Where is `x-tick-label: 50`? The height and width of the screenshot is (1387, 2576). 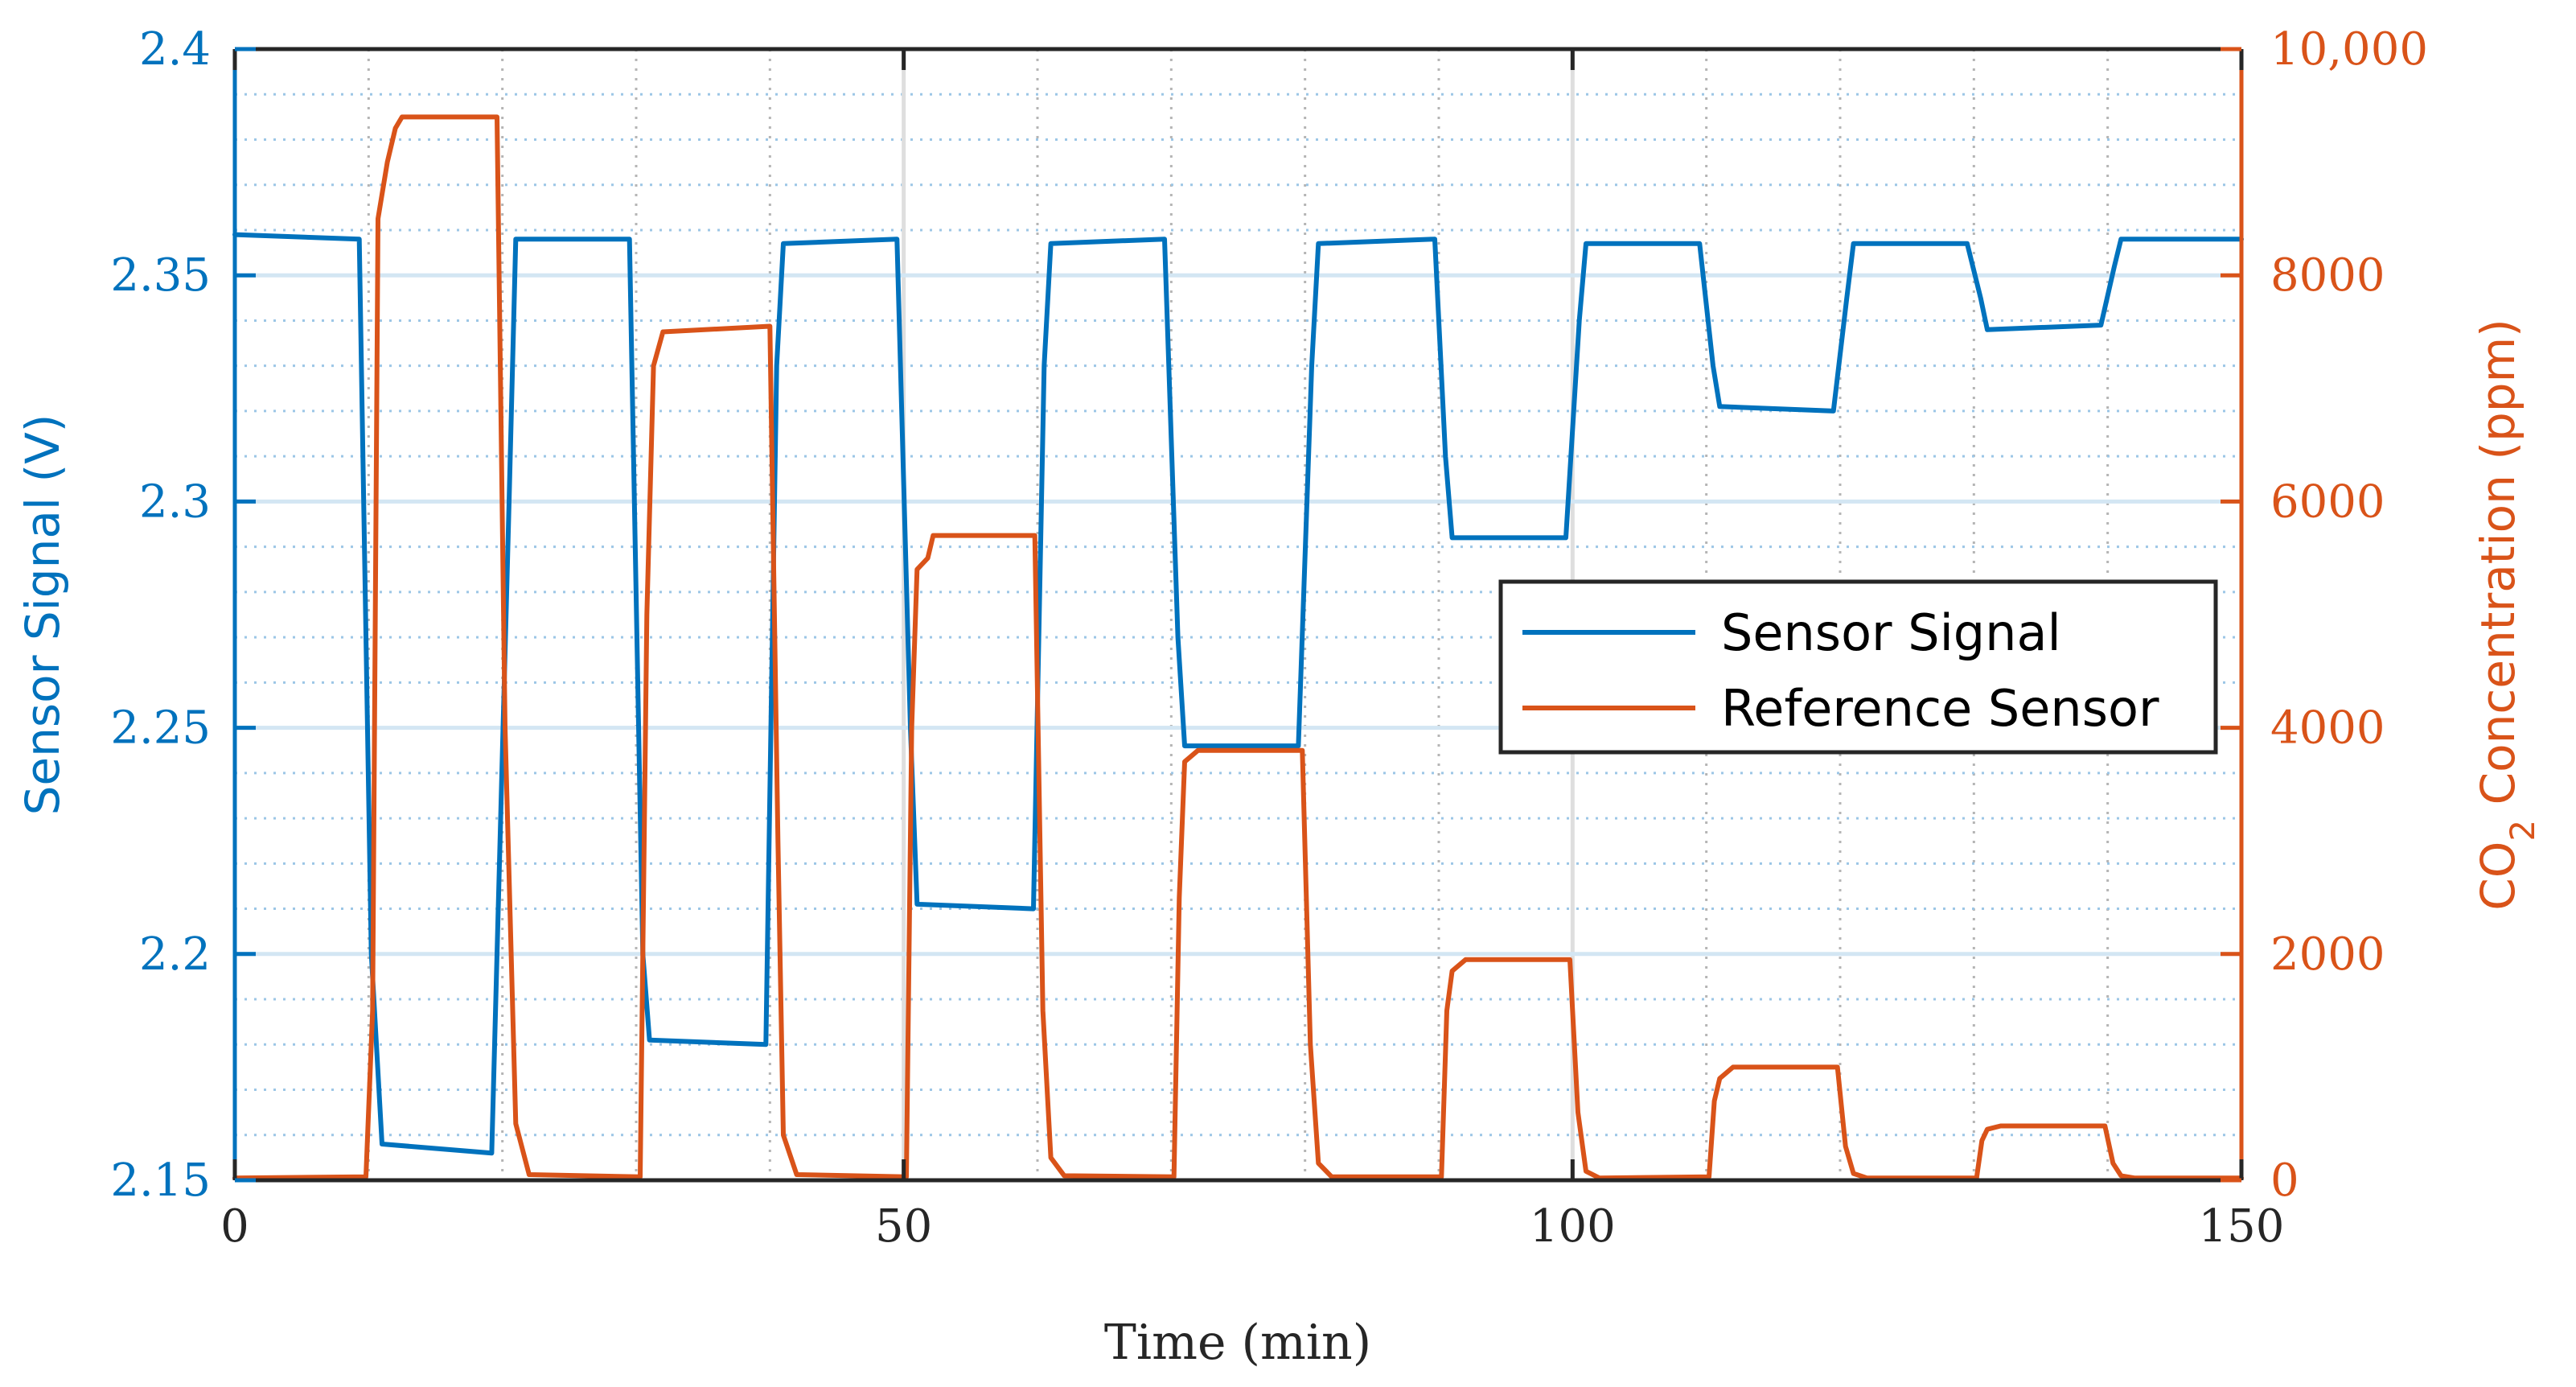 x-tick-label: 50 is located at coordinates (903, 1226).